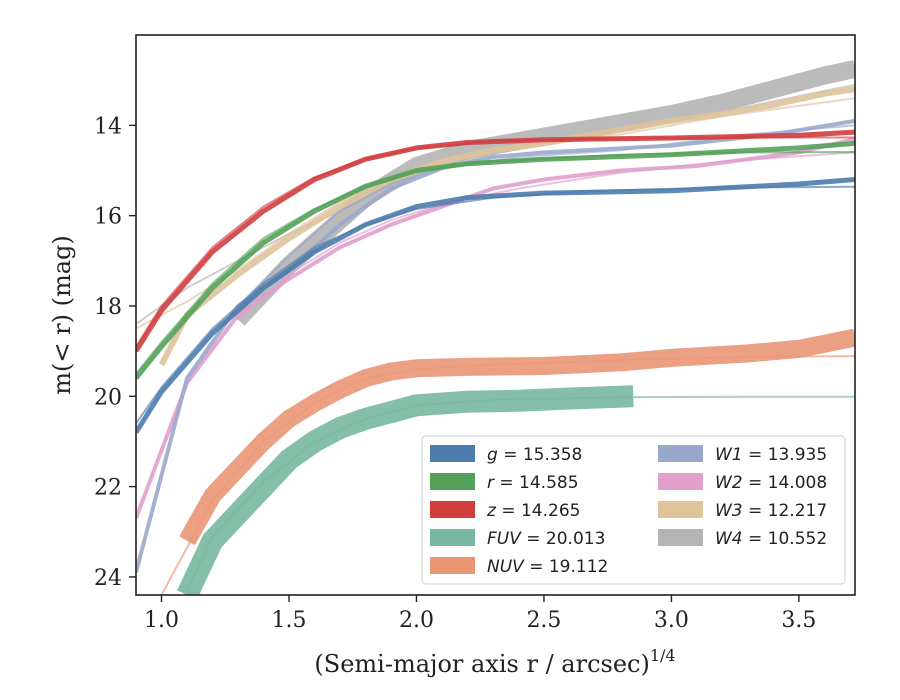  I want to click on legend-label-r: r = 14.585, so click(533, 483).